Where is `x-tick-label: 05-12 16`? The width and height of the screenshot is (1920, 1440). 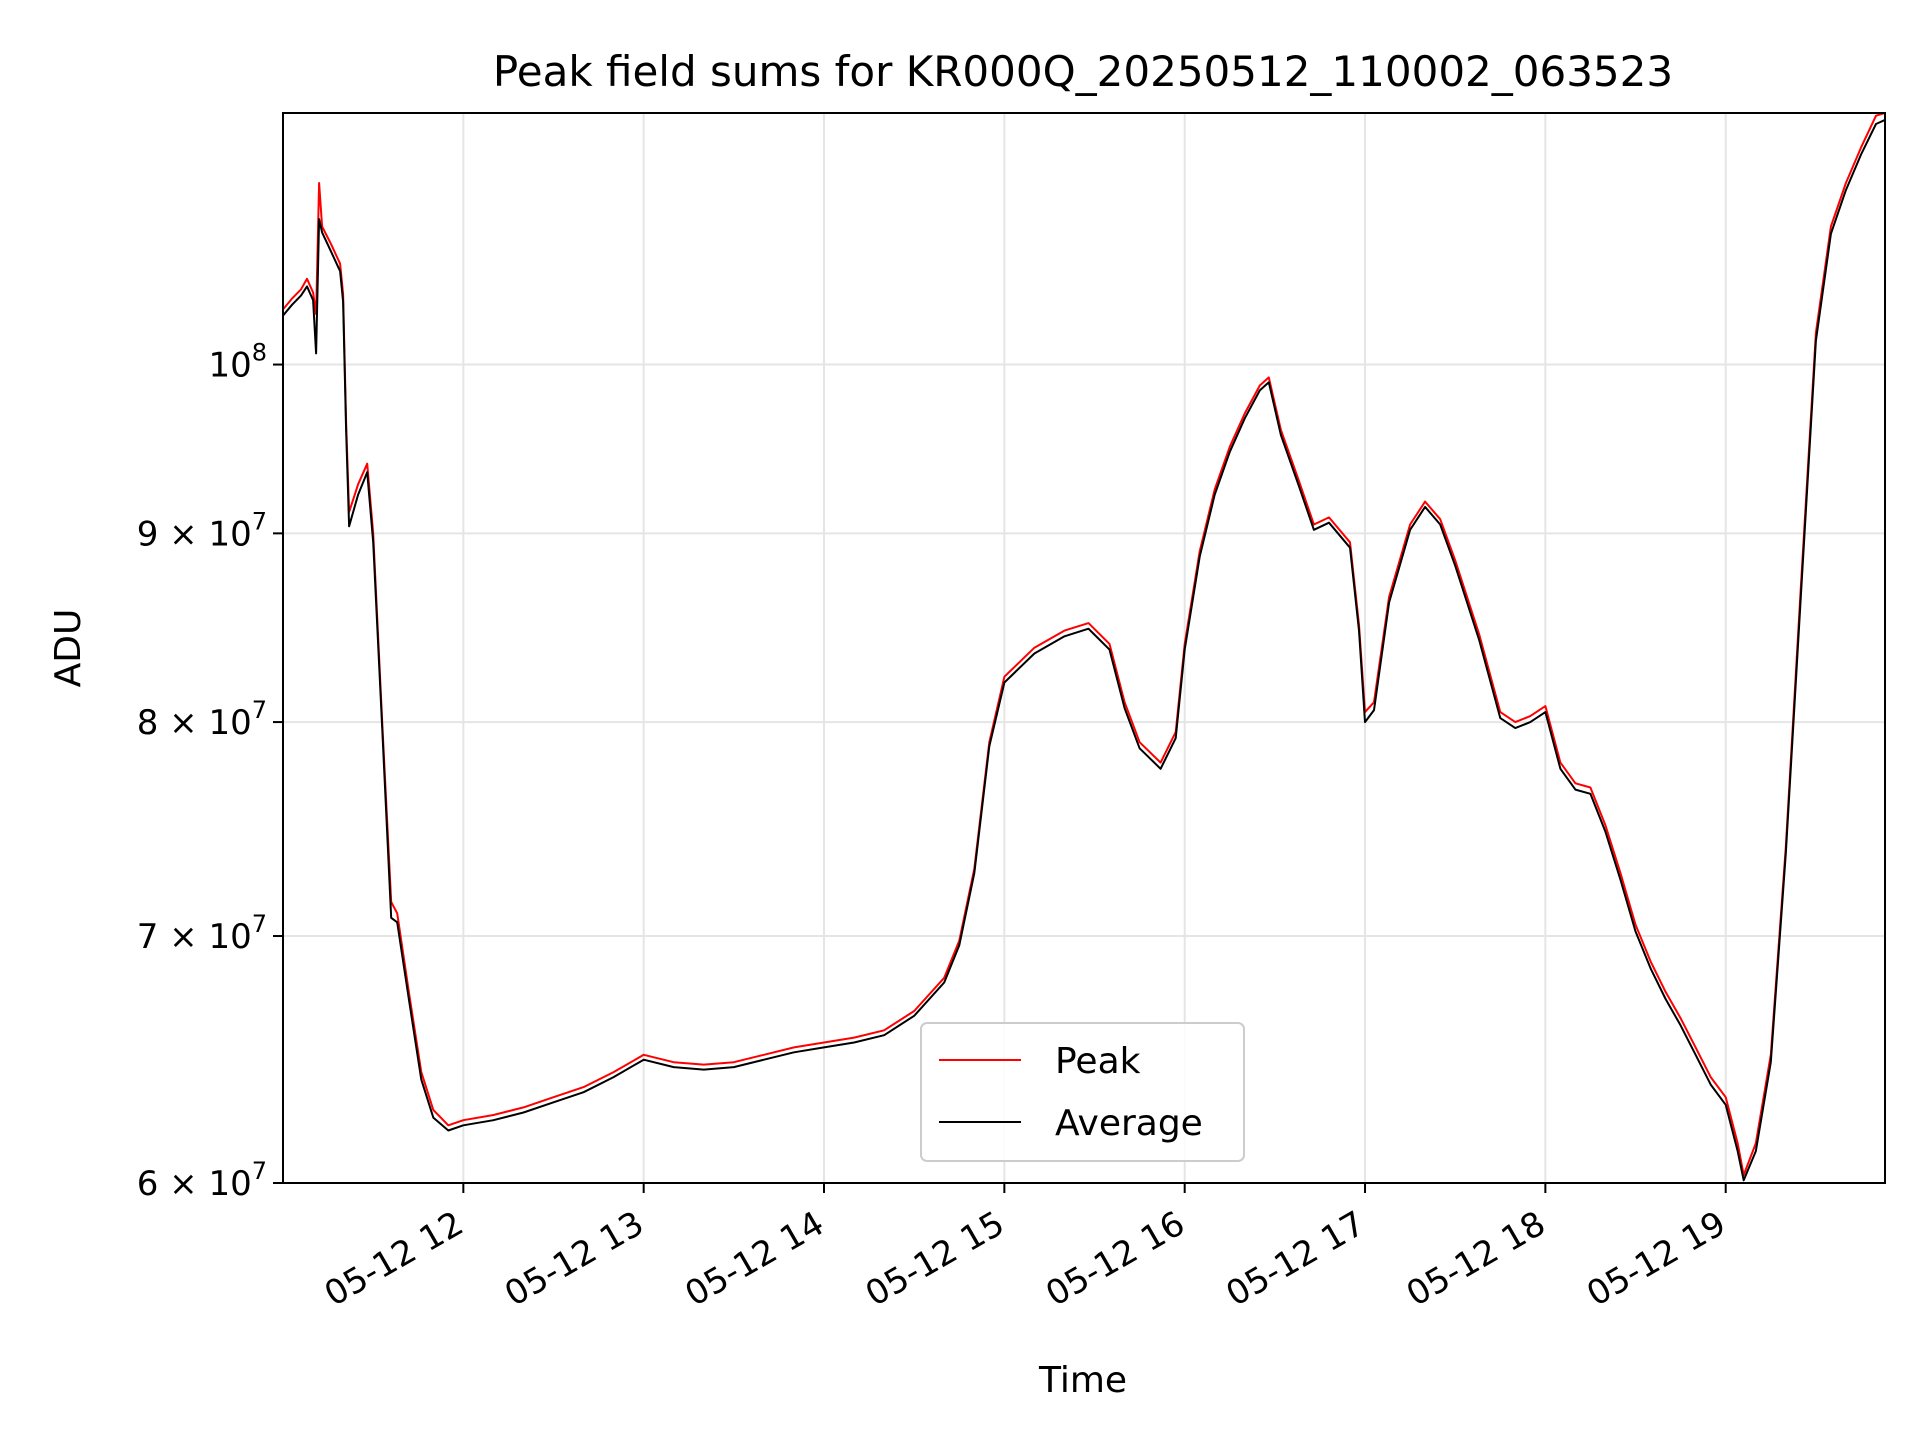
x-tick-label: 05-12 16 is located at coordinates (1115, 1259).